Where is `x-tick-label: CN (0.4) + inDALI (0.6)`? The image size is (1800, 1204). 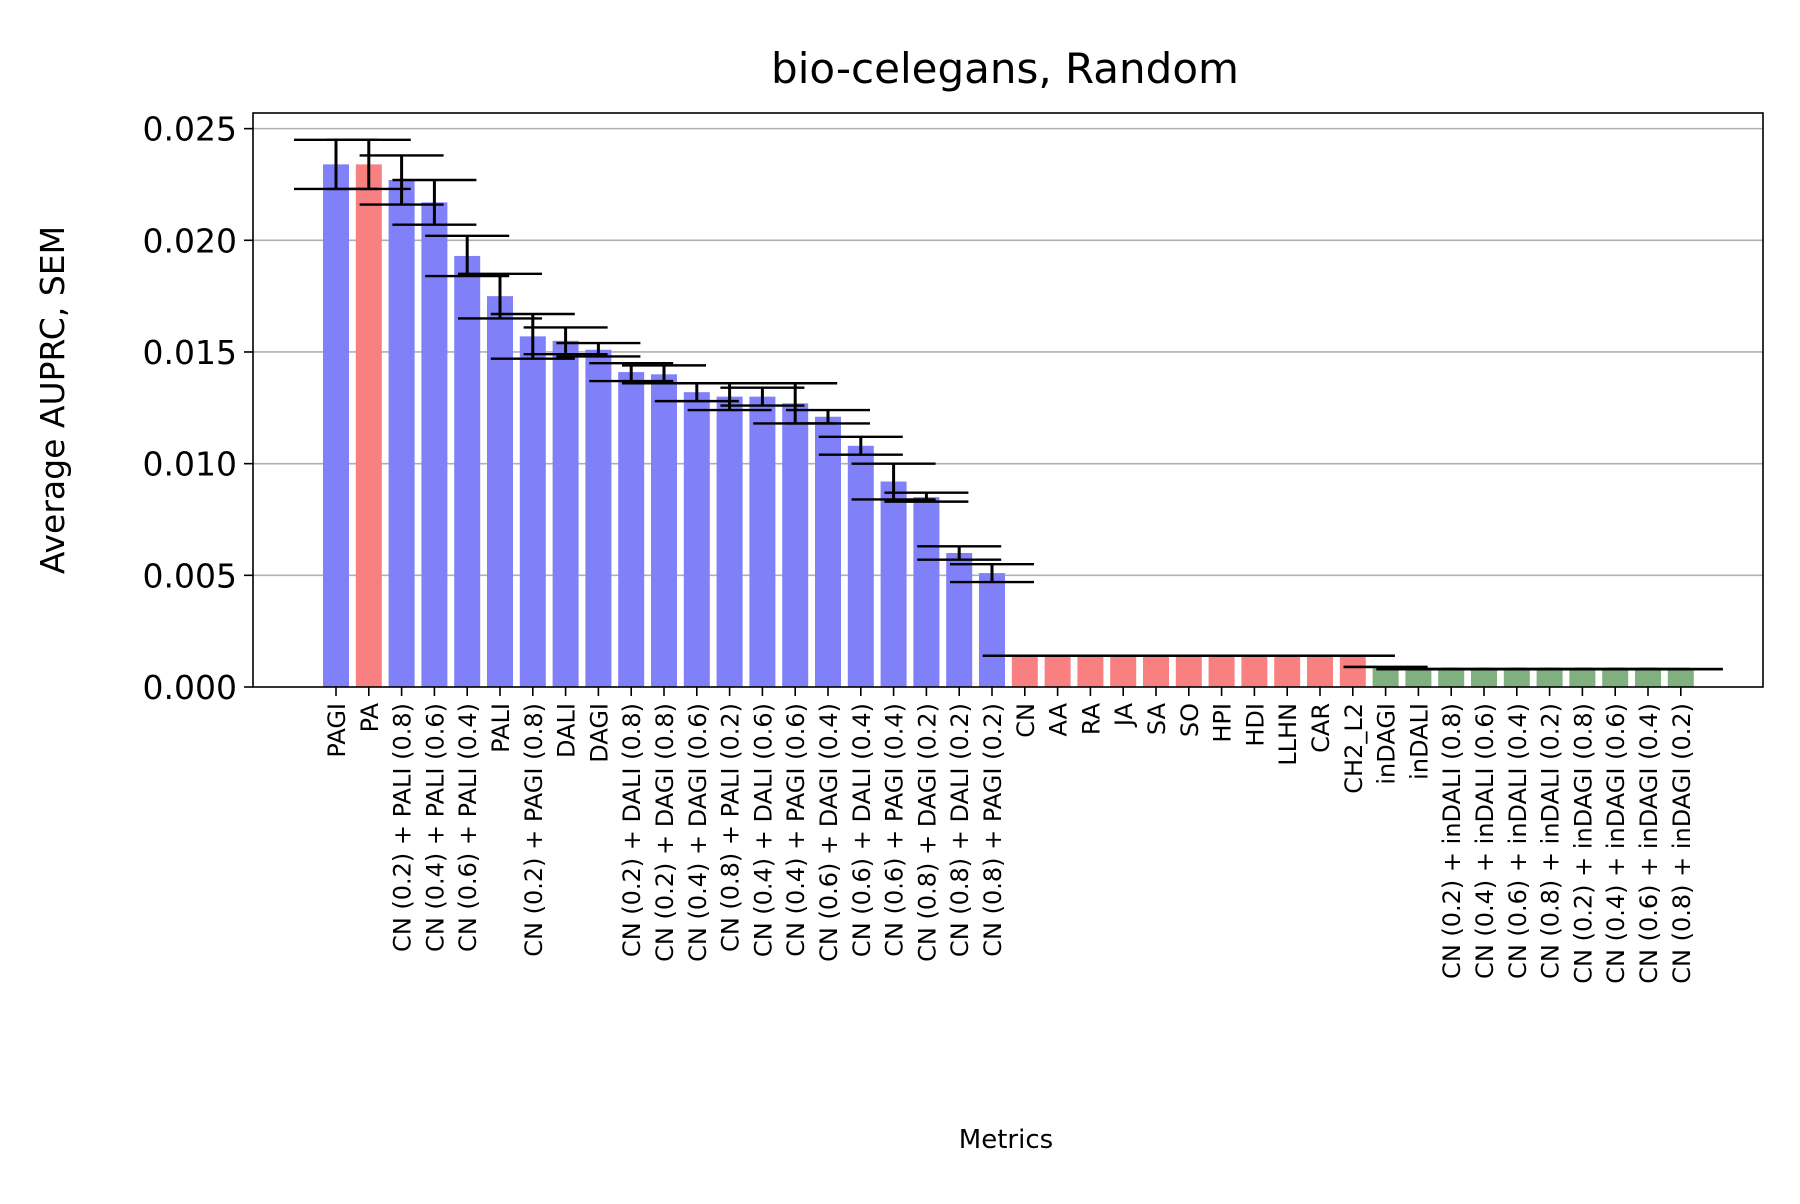
x-tick-label: CN (0.4) + inDALI (0.6) is located at coordinates (1485, 841).